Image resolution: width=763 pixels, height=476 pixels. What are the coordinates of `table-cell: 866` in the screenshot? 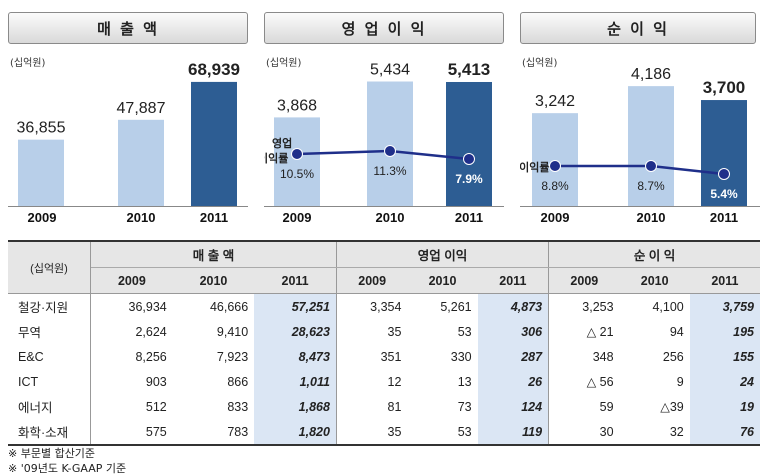 It's located at (238, 381).